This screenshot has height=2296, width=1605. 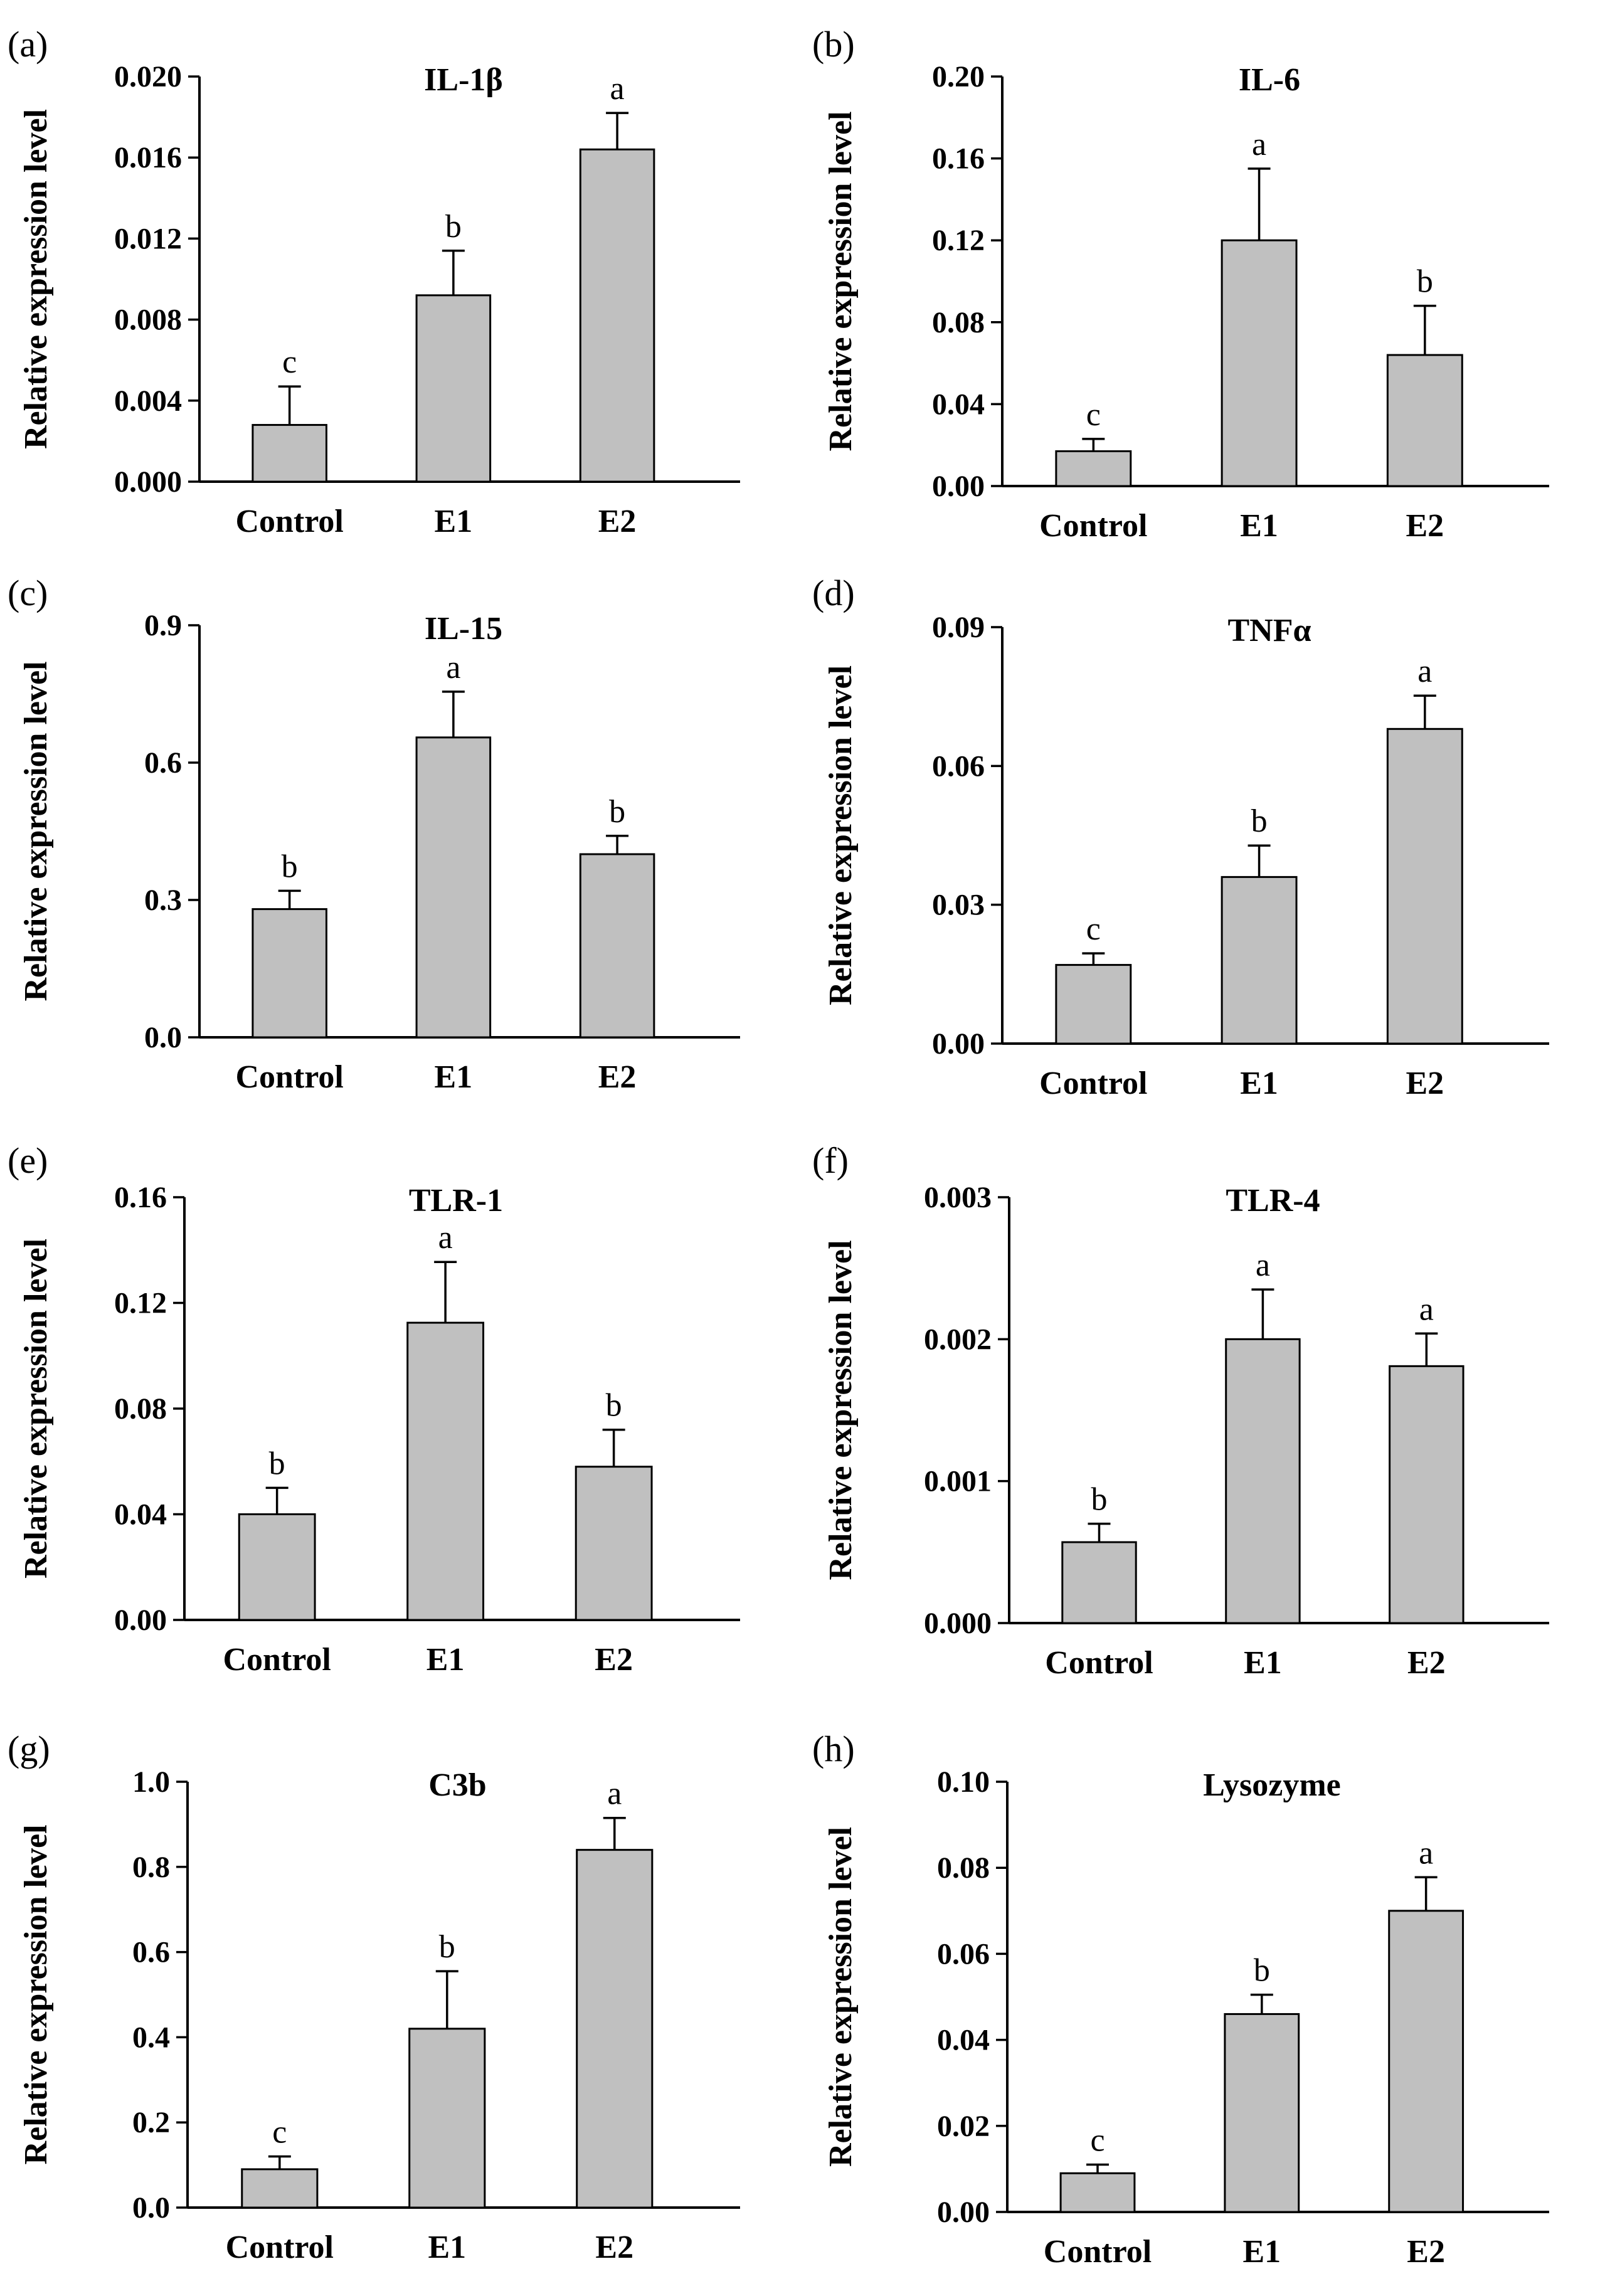 What do you see at coordinates (151, 2122) in the screenshot?
I see `y-tick-label: 0.2` at bounding box center [151, 2122].